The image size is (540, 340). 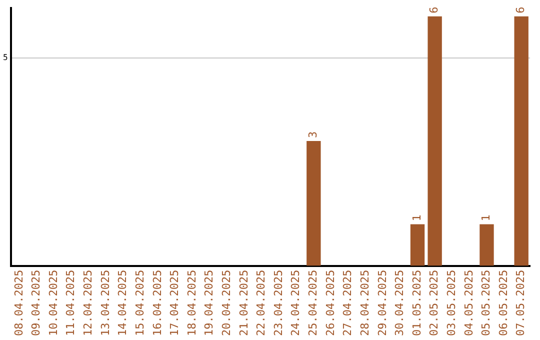 What do you see at coordinates (175, 303) in the screenshot?
I see `x-tick-label: 17.04.2025` at bounding box center [175, 303].